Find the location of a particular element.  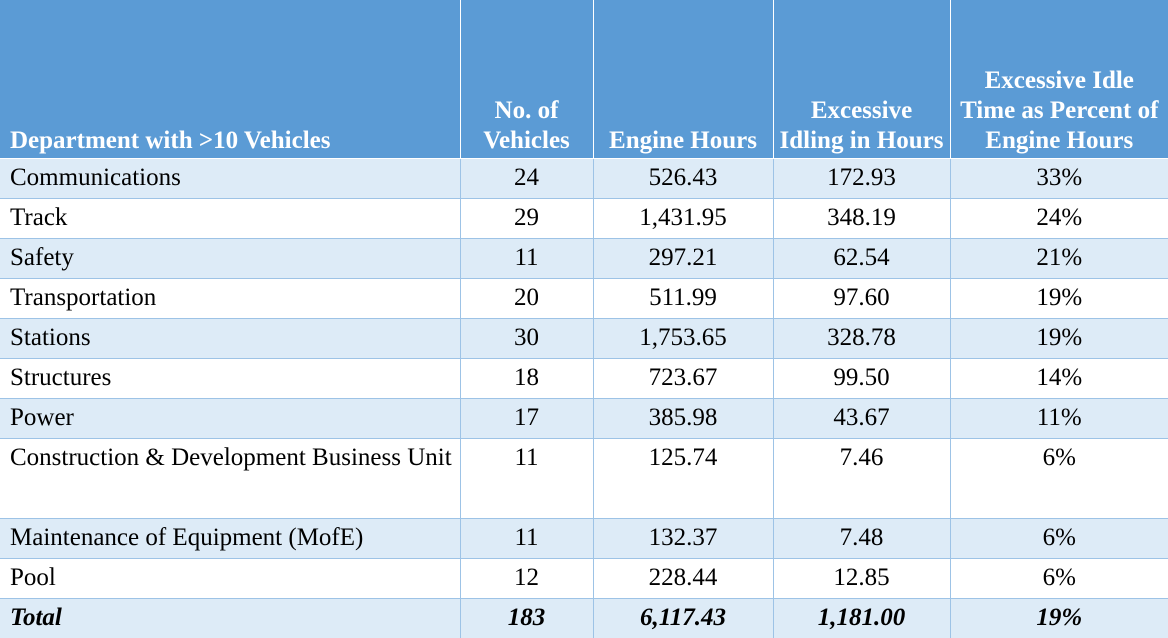

table-row: Track 29 1,431.95 348.19 24% is located at coordinates (584, 218).